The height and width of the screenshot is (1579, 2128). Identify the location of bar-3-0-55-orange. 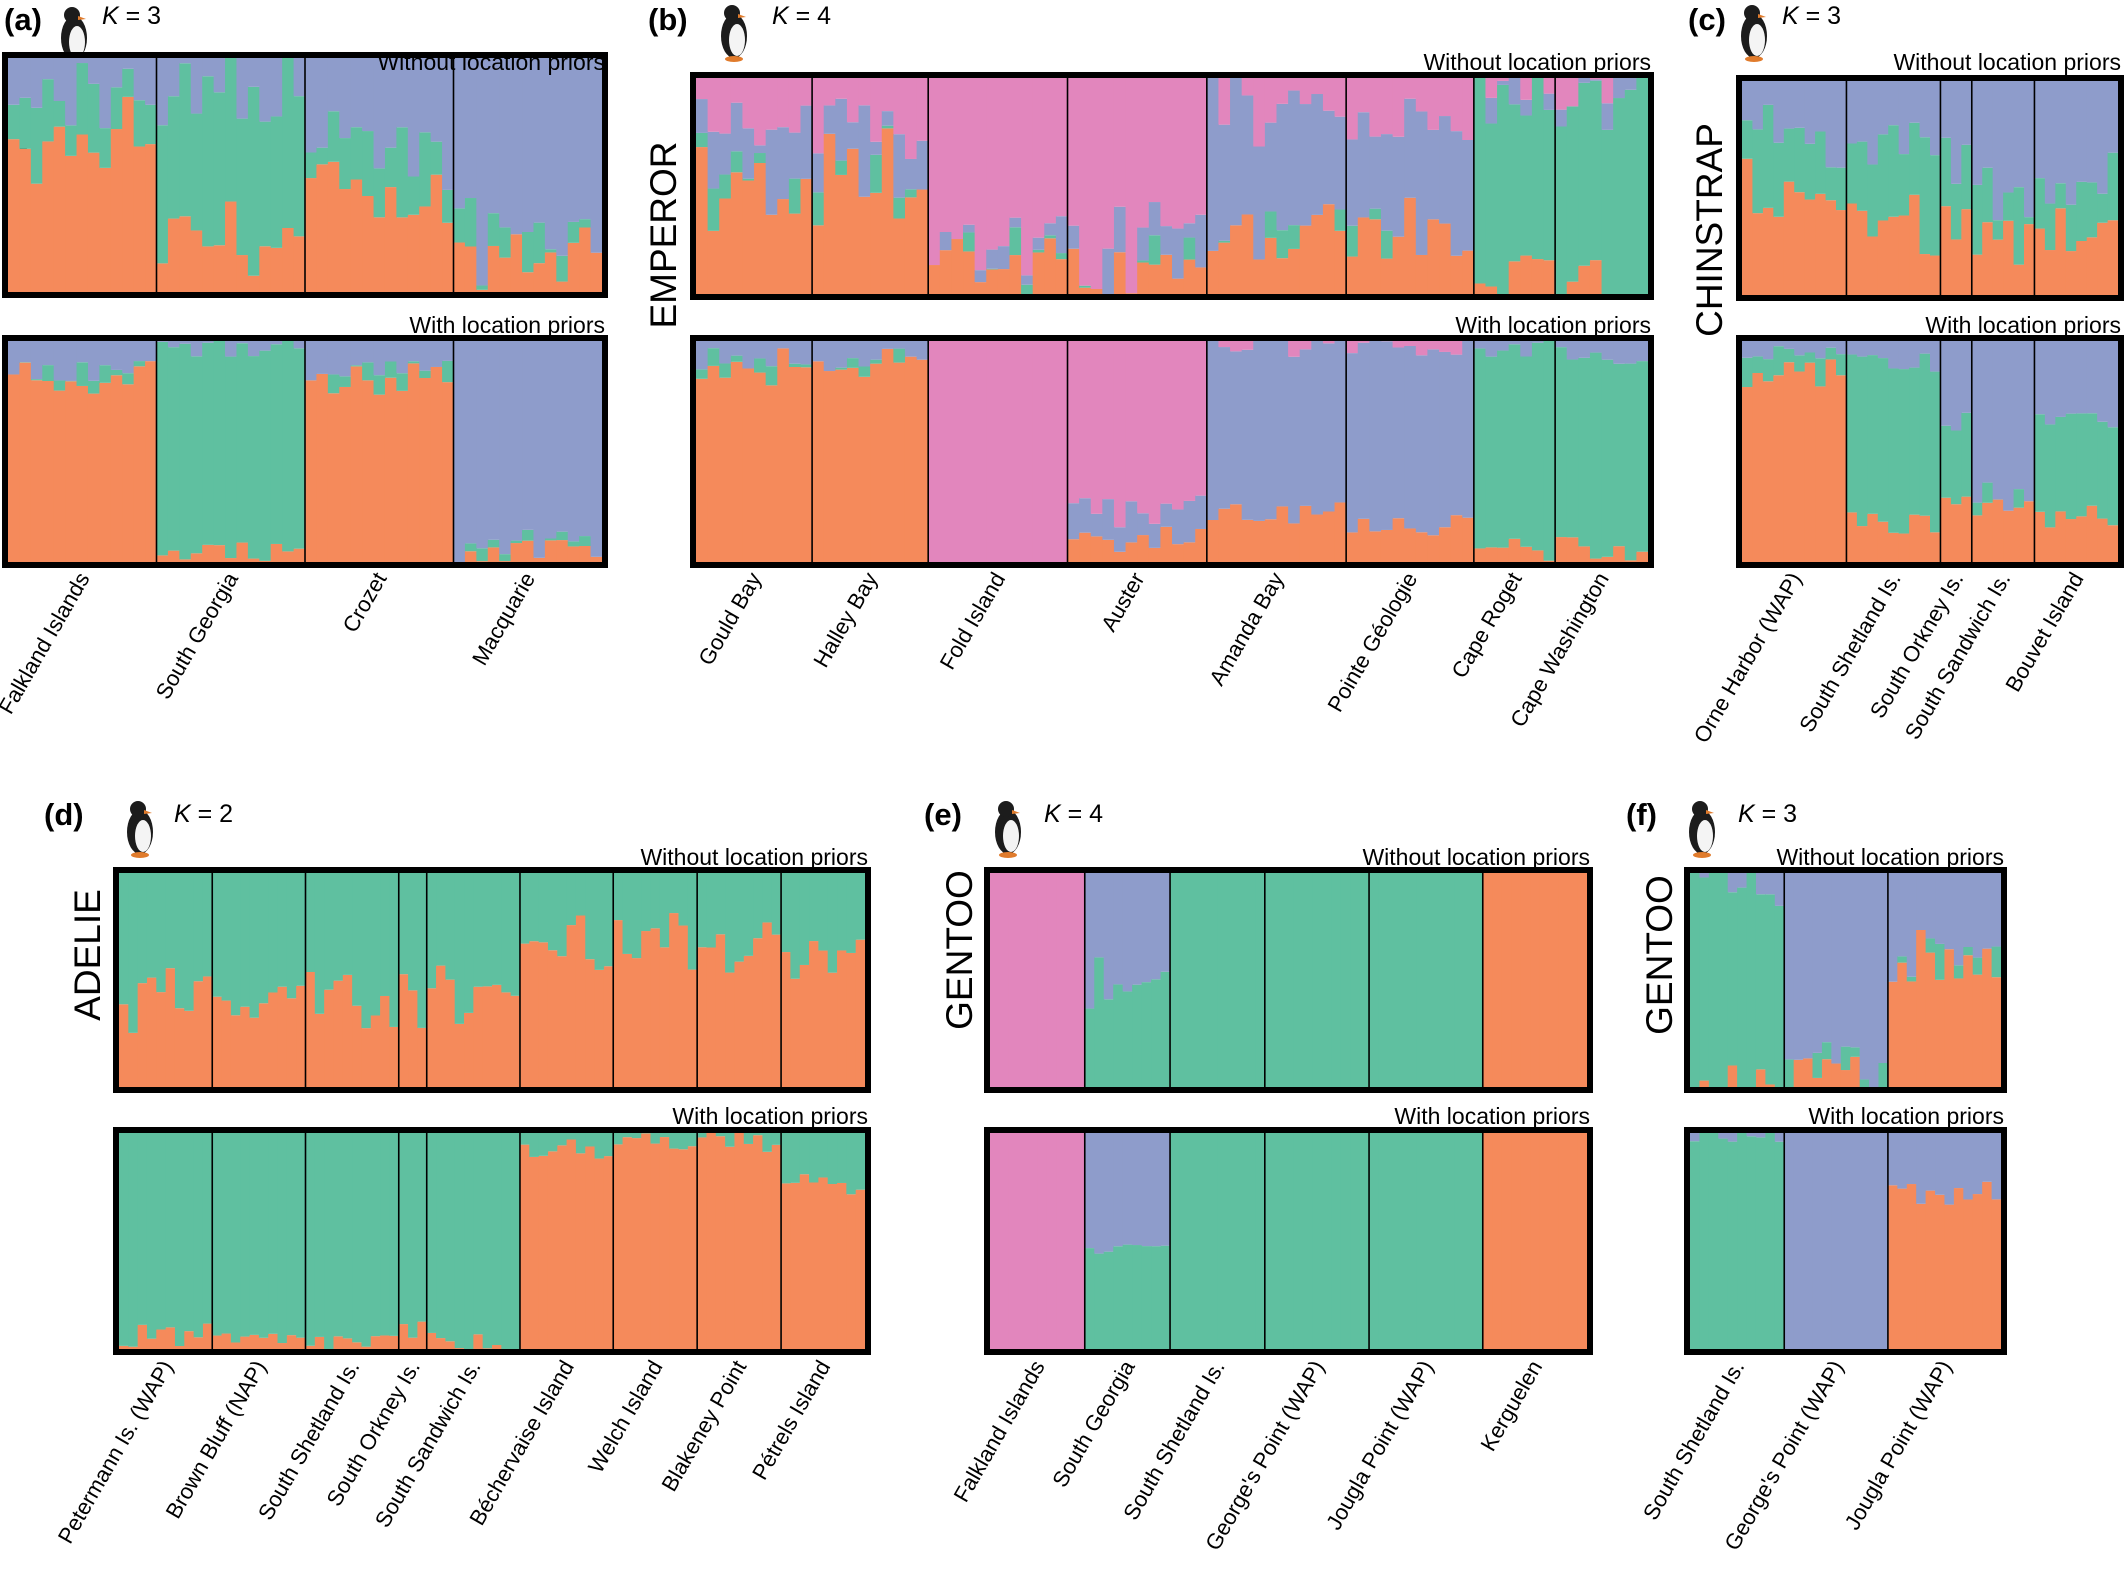
(636, 1022).